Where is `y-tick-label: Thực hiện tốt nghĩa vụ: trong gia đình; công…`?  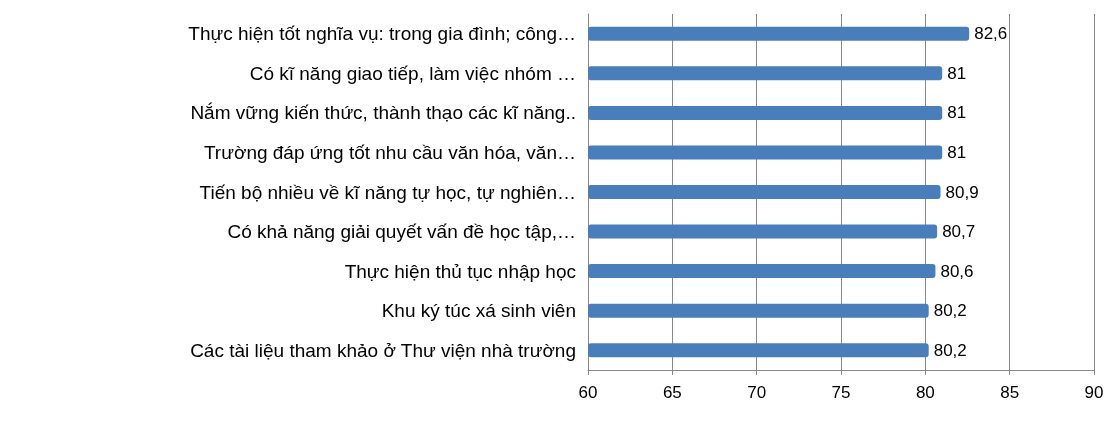
y-tick-label: Thực hiện tốt nghĩa vụ: trong gia đình; công… is located at coordinates (382, 34).